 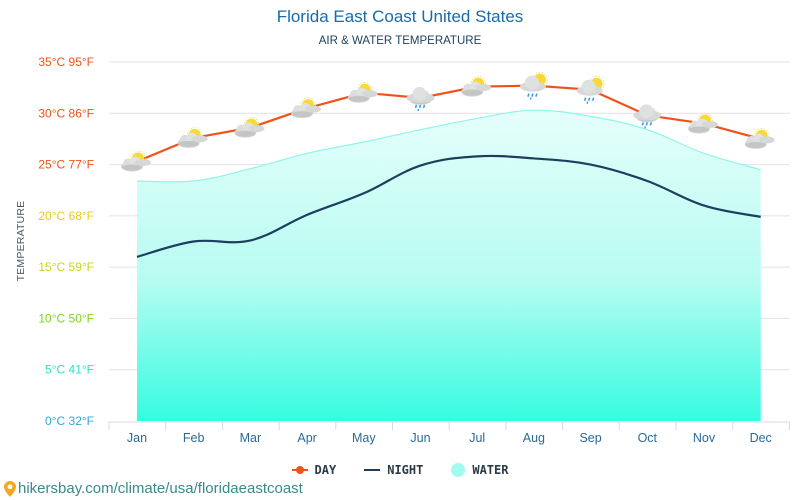 I want to click on legend-water-label: WATER, so click(x=490, y=470).